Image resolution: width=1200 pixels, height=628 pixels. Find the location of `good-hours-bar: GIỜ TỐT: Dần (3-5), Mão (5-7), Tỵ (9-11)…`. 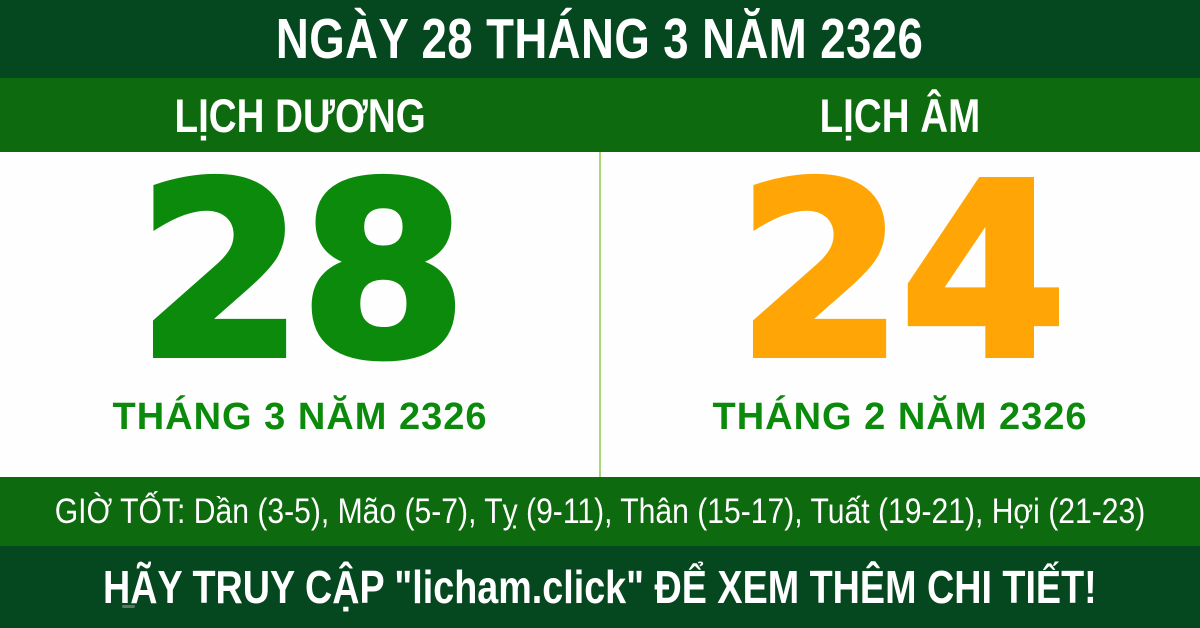

good-hours-bar: GIỜ TỐT: Dần (3-5), Mão (5-7), Tỵ (9-11)… is located at coordinates (600, 511).